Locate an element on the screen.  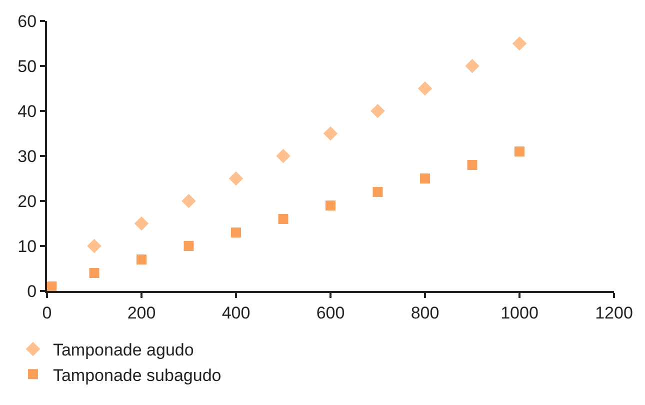
x-tick-label: 200 is located at coordinates (141, 312).